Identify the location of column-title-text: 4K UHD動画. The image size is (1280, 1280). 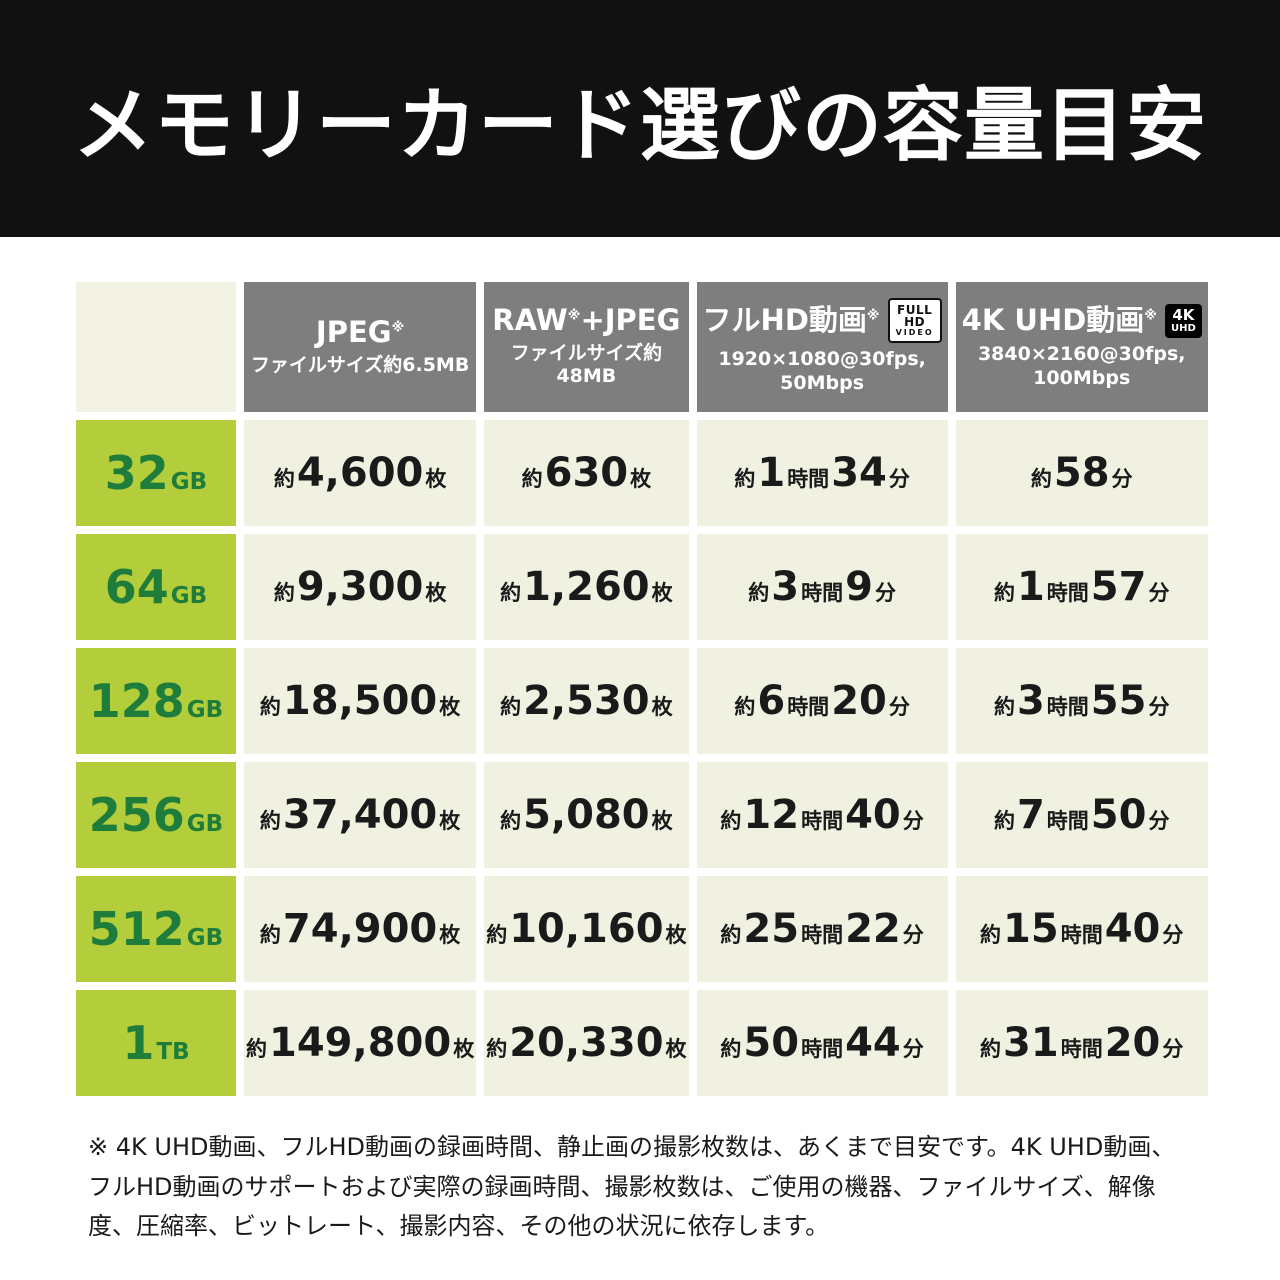
(1053, 319).